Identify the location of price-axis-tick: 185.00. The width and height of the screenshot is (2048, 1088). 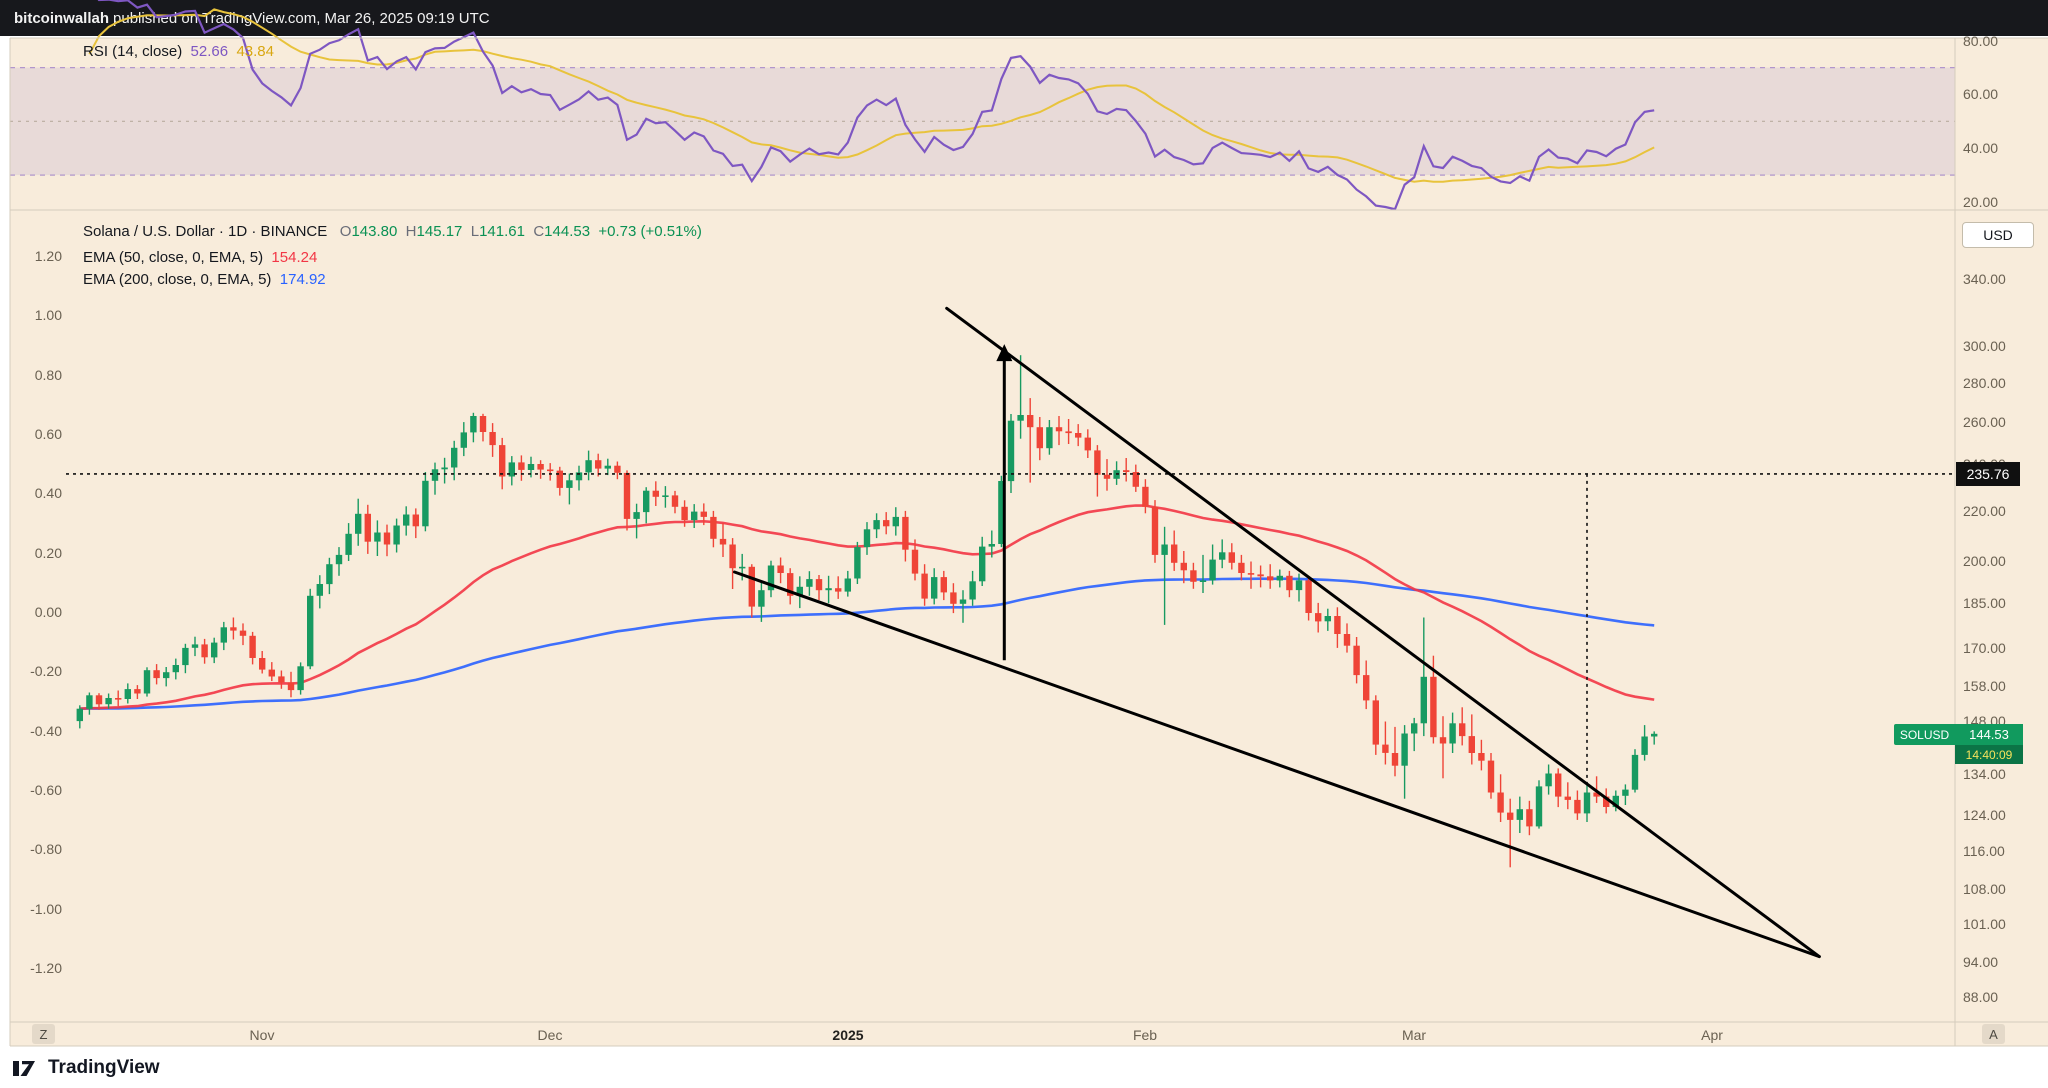
(1984, 603).